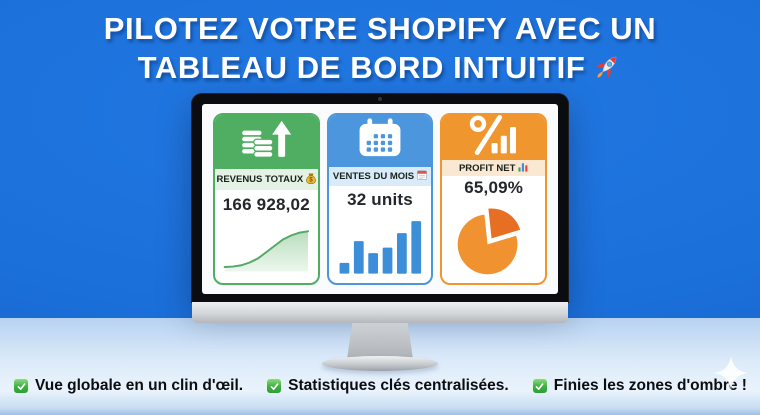 Image resolution: width=760 pixels, height=415 pixels. What do you see at coordinates (266, 204) in the screenshot?
I see `card-revenus-value: 166 928,02` at bounding box center [266, 204].